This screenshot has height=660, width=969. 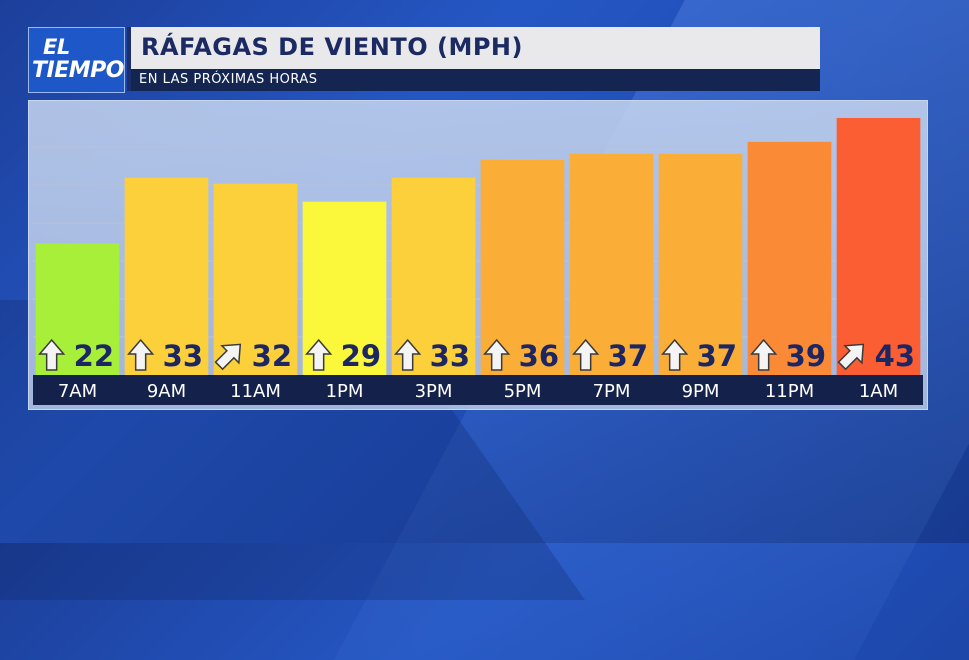 What do you see at coordinates (94, 356) in the screenshot?
I see `data-label: 22` at bounding box center [94, 356].